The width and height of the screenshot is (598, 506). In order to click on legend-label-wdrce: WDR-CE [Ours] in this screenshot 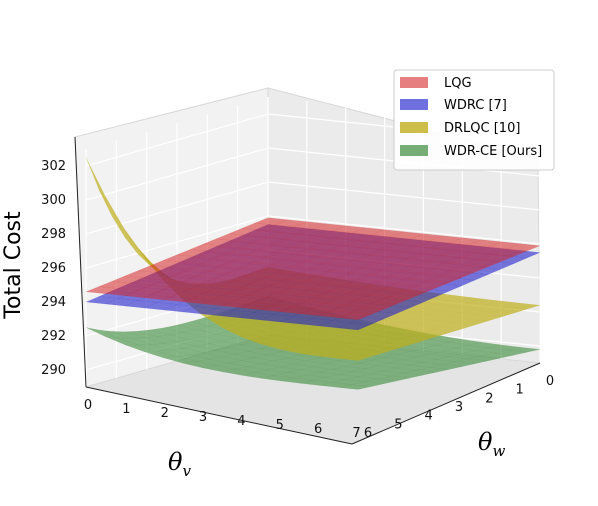, I will do `click(493, 151)`.